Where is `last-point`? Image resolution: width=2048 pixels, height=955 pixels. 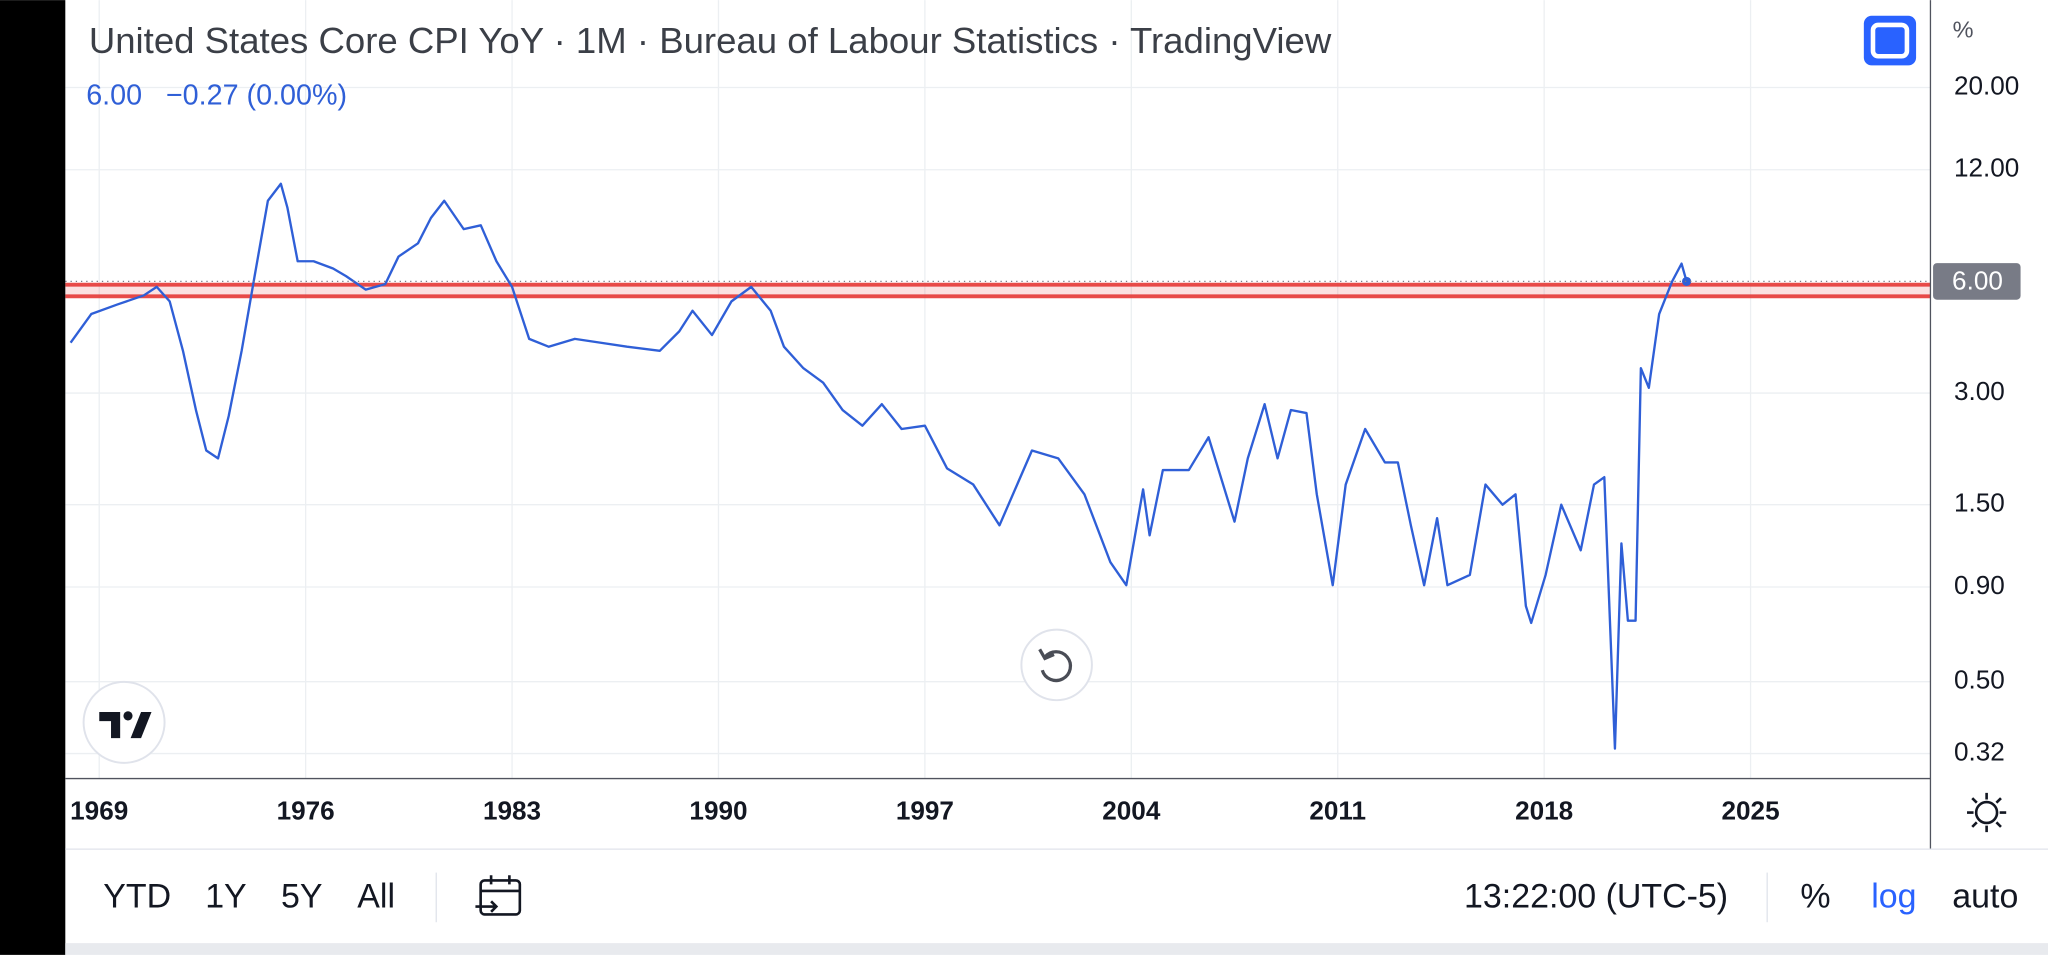 last-point is located at coordinates (1687, 281).